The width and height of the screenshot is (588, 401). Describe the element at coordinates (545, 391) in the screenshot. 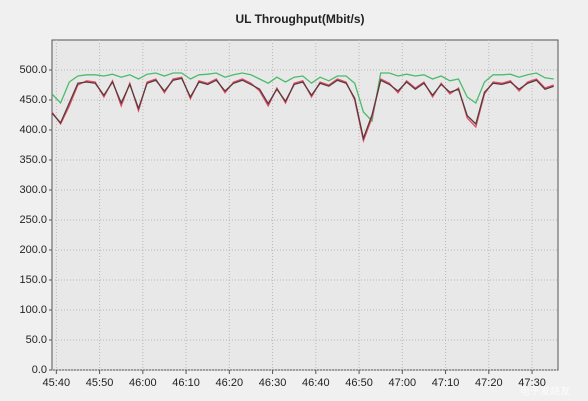

I see `watermark: 电子发烧友` at that location.